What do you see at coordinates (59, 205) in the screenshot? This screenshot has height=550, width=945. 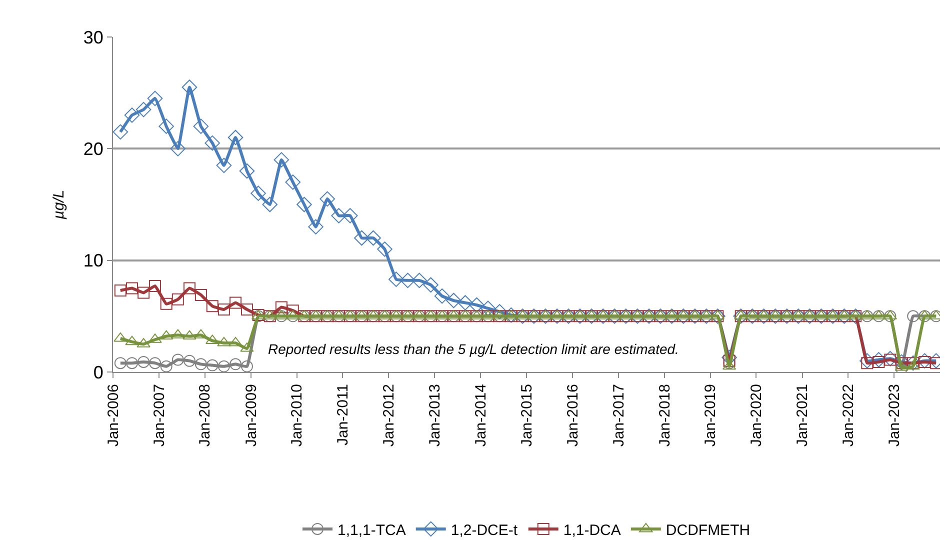 I see `y-axis-title: µg/L` at bounding box center [59, 205].